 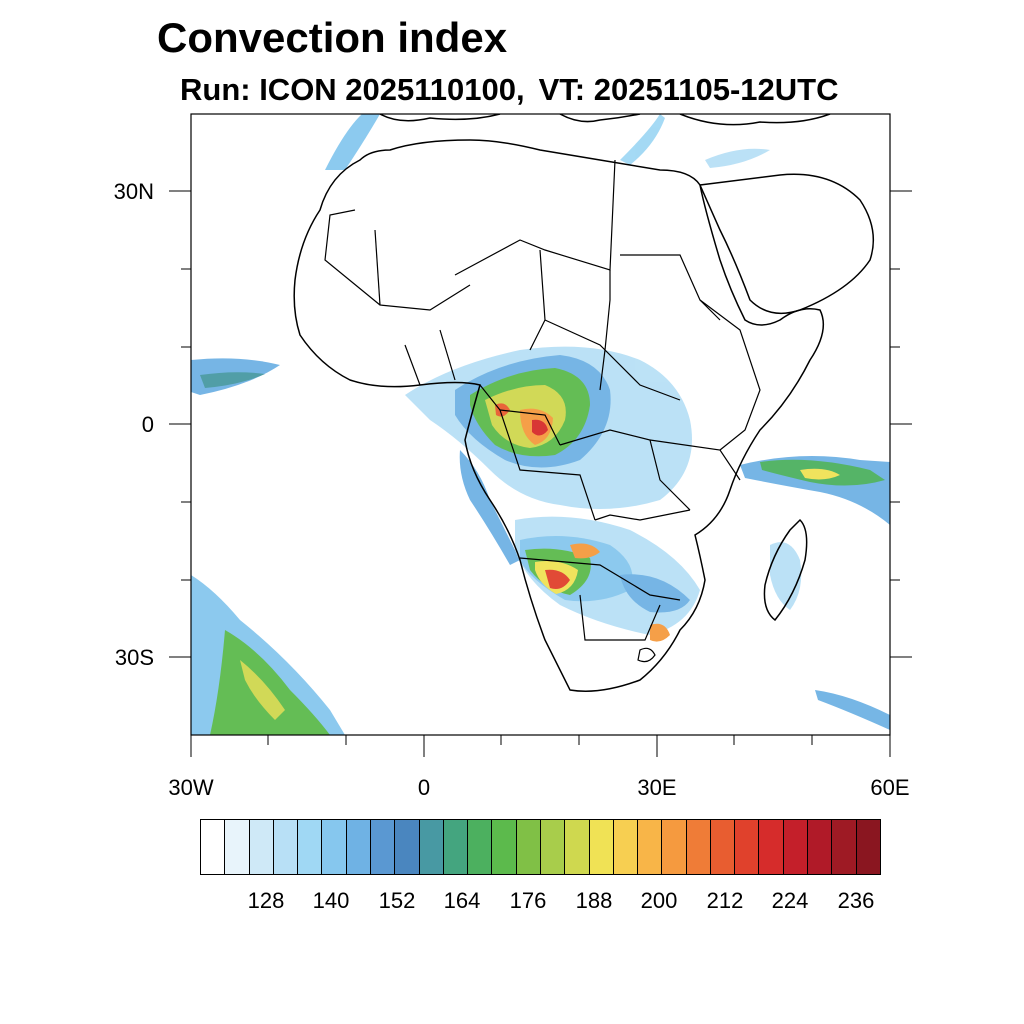 I want to click on lat-label-30s: 30S, so click(x=134, y=657).